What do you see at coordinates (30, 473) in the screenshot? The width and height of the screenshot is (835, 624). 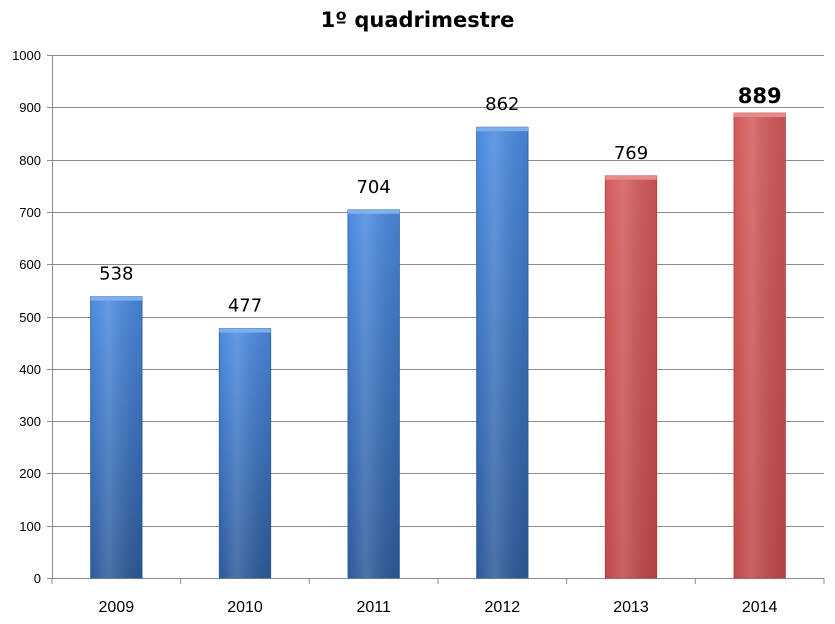 I see `y-tick-label: 200` at bounding box center [30, 473].